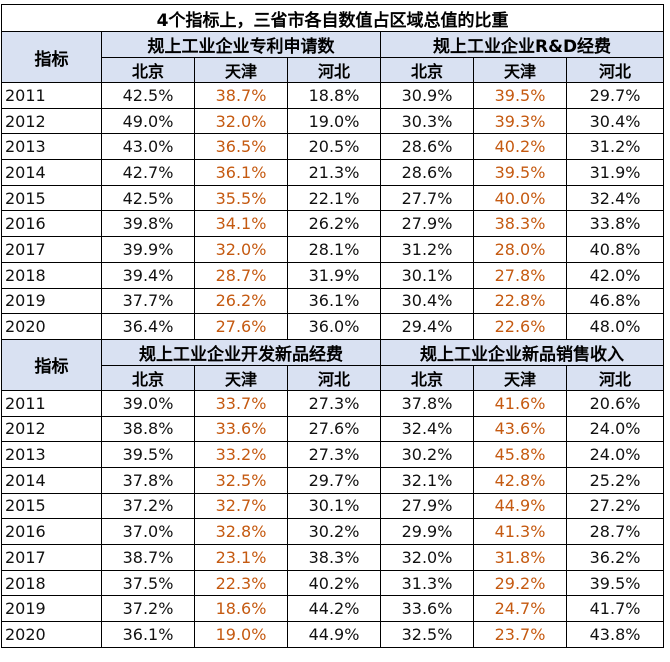 Image resolution: width=670 pixels, height=662 pixels. I want to click on value-cell: 37.0%, so click(148, 531).